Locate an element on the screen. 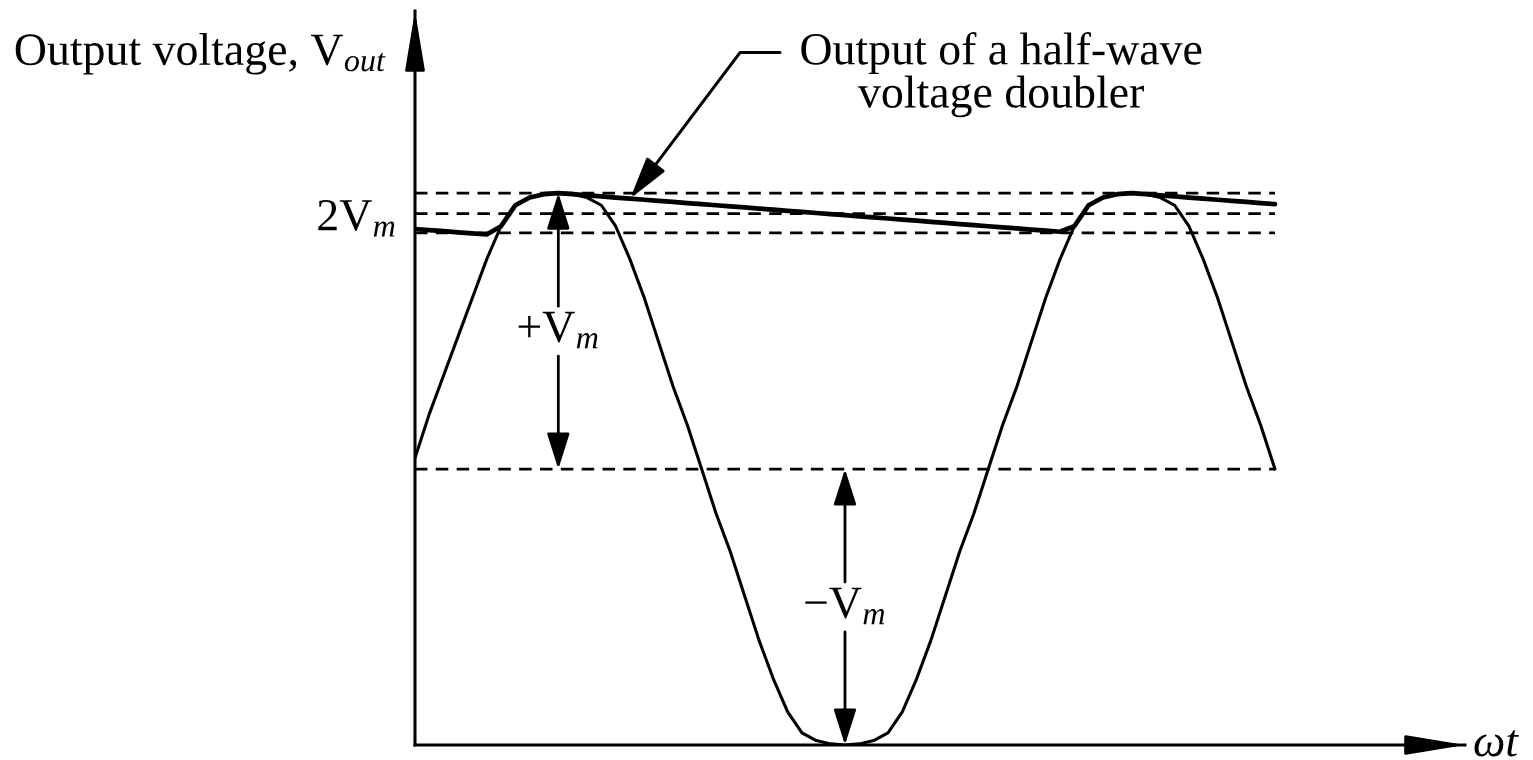  annotation: −V$_{m}$ is located at coordinates (845, 606).